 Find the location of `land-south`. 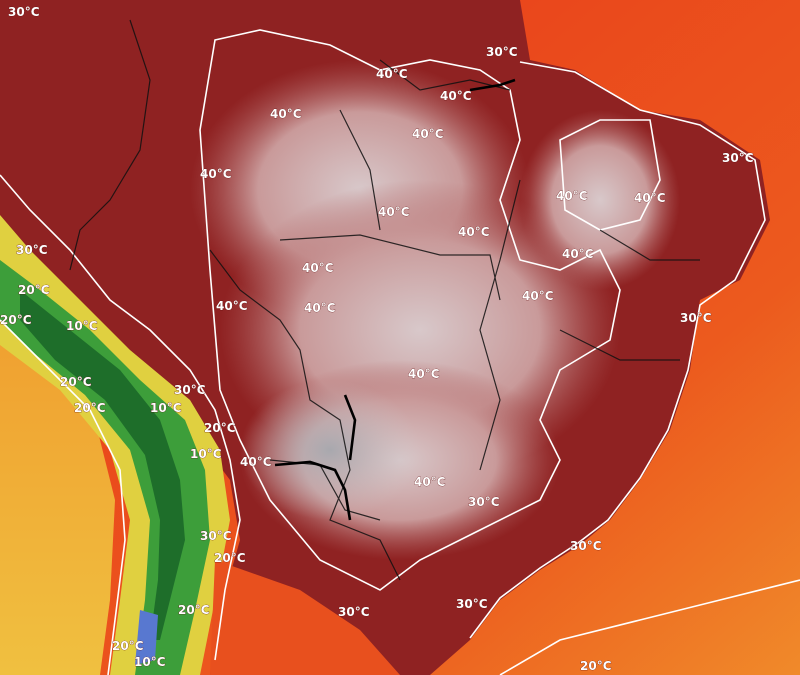

land-south is located at coordinates (305, 617).